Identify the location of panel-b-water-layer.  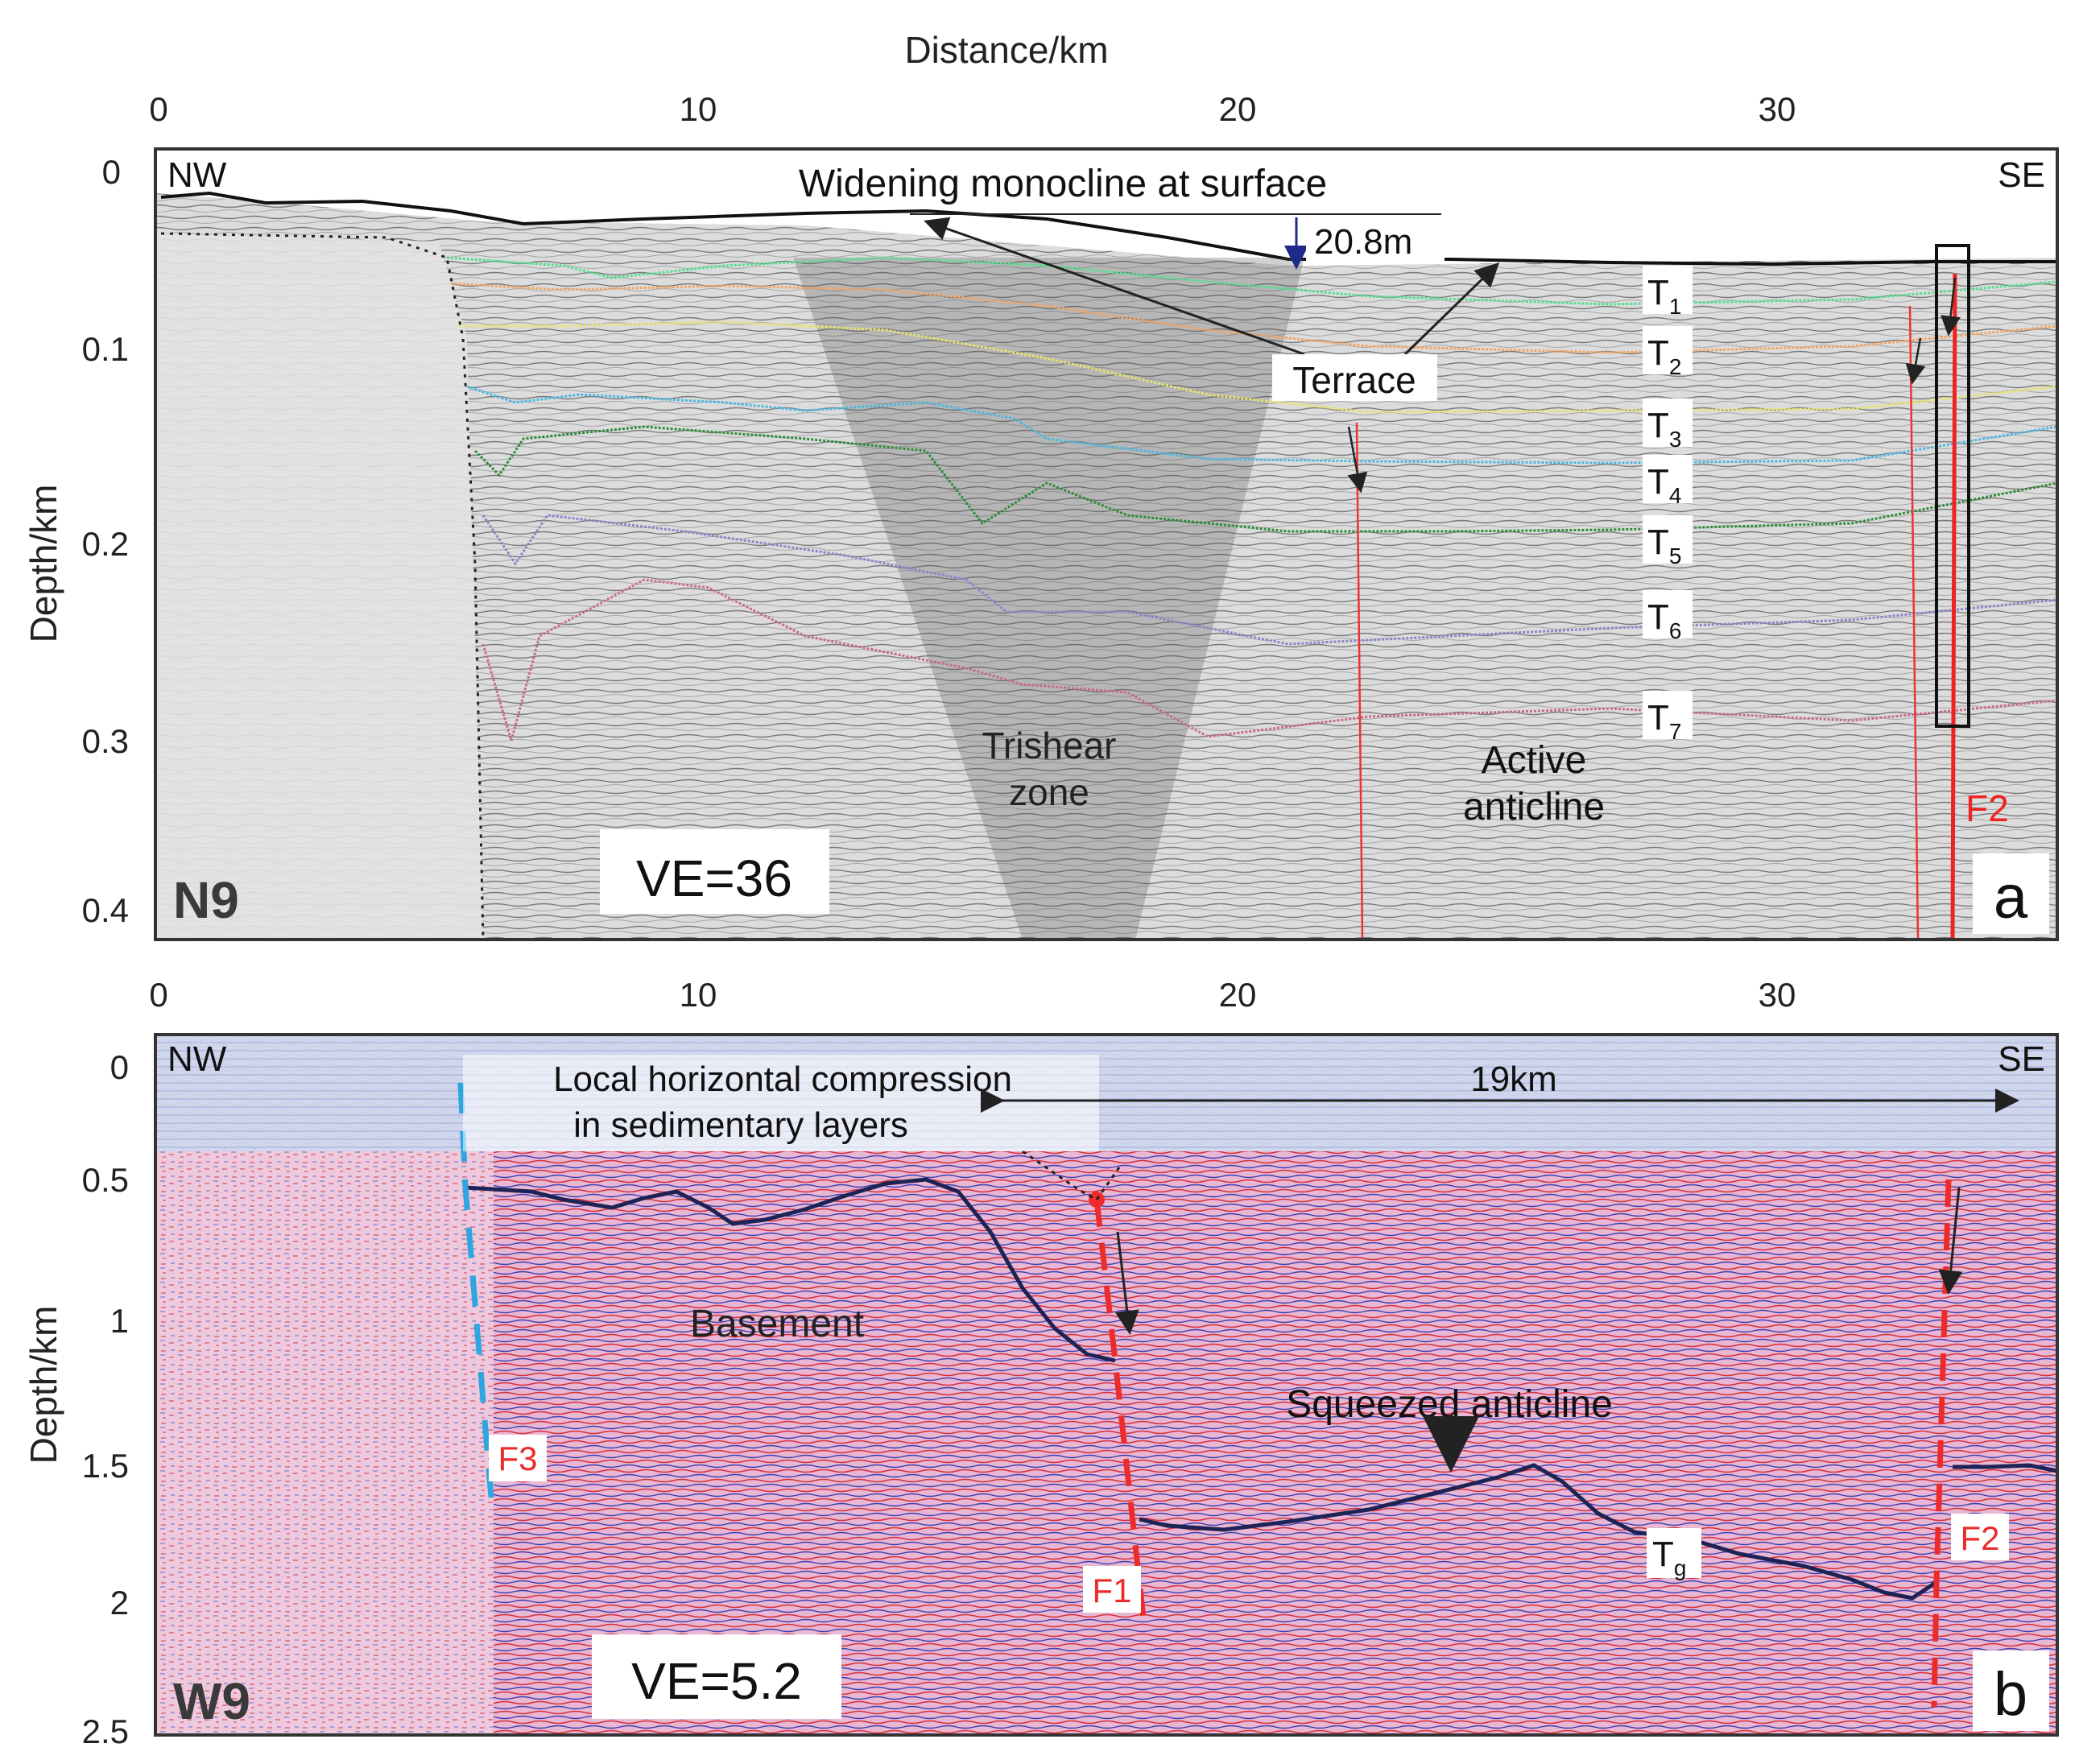
(1106, 1093).